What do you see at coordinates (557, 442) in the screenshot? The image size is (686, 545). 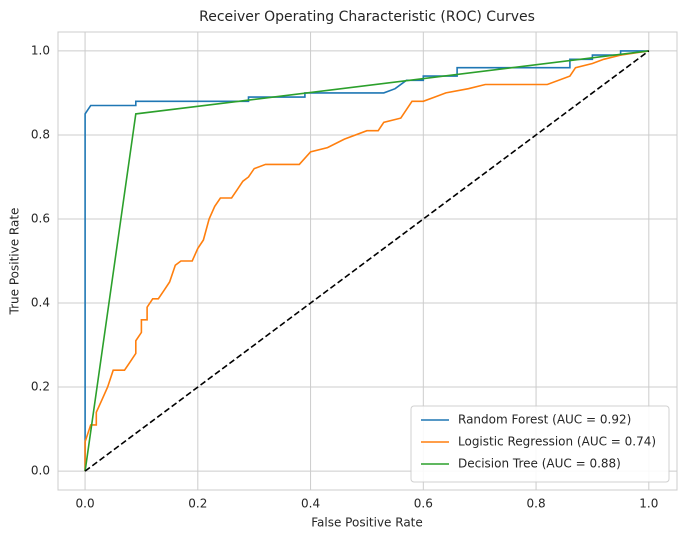 I see `legend-label: Logistic Regression (AUC = 0.74)` at bounding box center [557, 442].